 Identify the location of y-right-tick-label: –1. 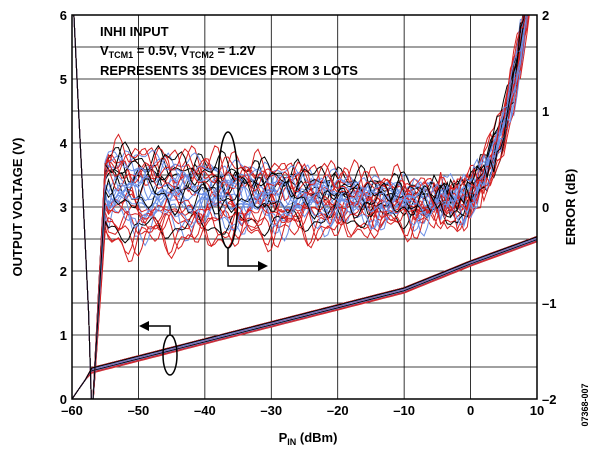
(549, 303).